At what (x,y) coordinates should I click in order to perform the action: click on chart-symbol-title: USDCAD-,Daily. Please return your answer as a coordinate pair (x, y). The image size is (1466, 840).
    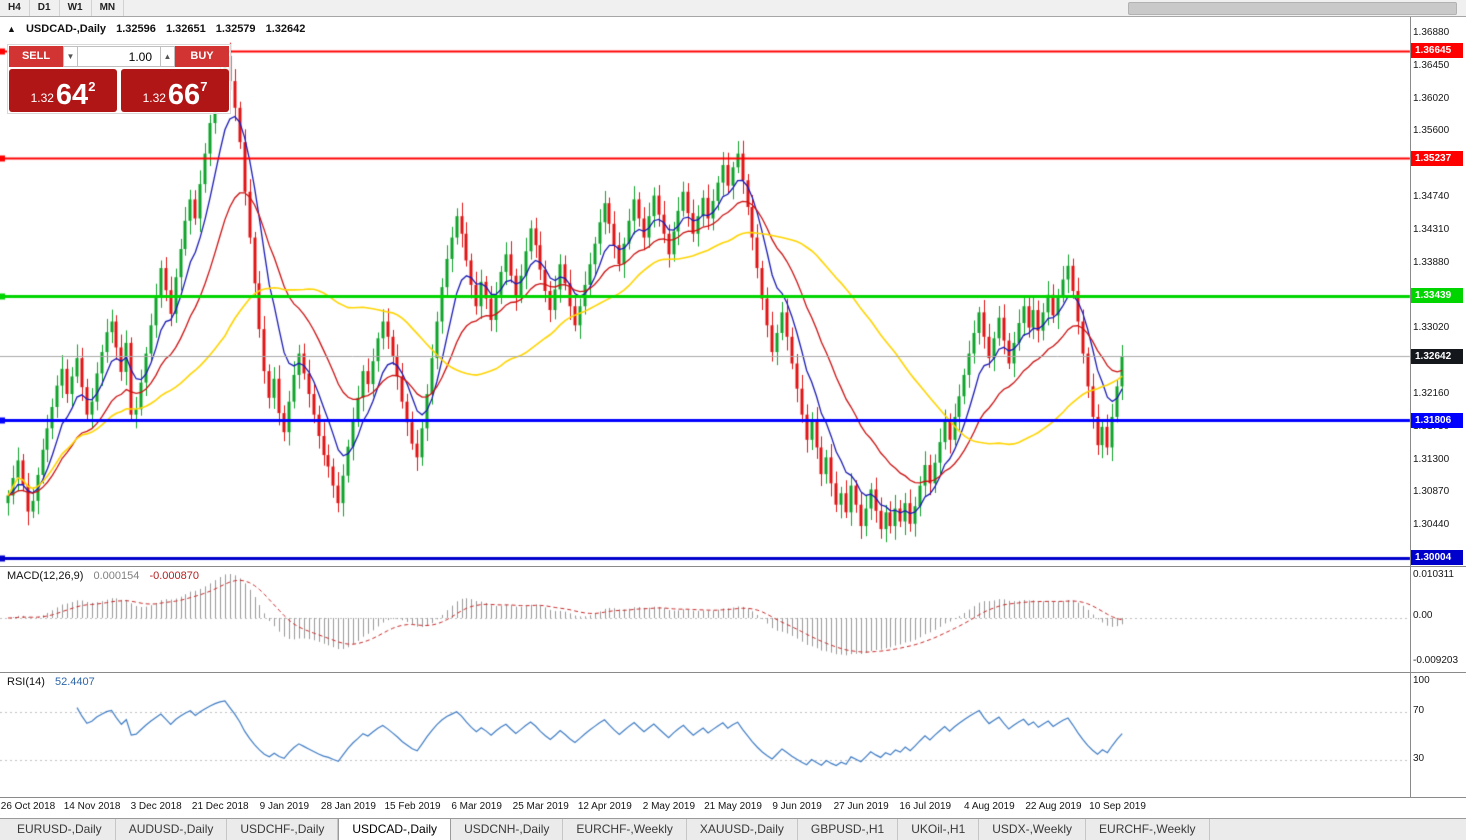
    Looking at the image, I should click on (66, 29).